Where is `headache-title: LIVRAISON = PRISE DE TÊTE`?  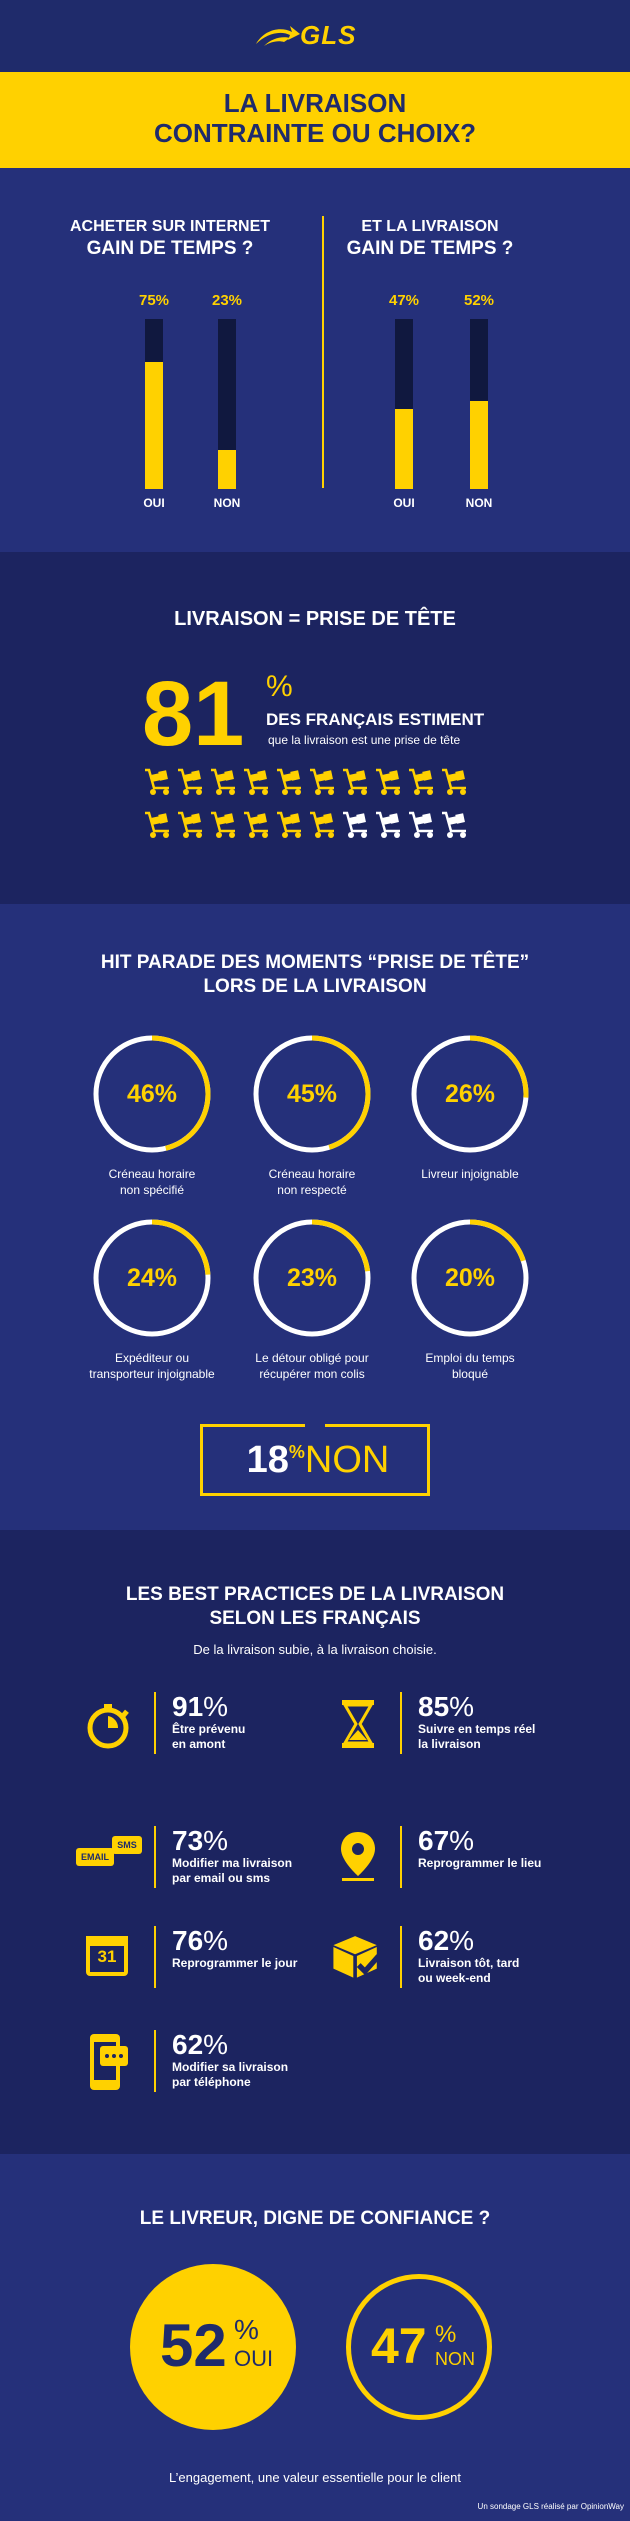 headache-title: LIVRAISON = PRISE DE TÊTE is located at coordinates (315, 619).